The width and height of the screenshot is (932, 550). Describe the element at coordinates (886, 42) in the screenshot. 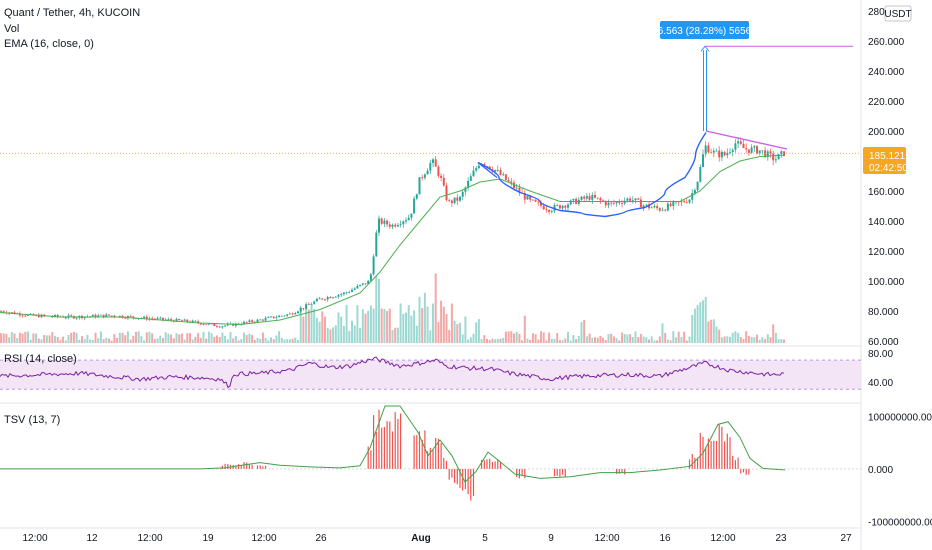

I see `price-tick-label: 260.000` at that location.